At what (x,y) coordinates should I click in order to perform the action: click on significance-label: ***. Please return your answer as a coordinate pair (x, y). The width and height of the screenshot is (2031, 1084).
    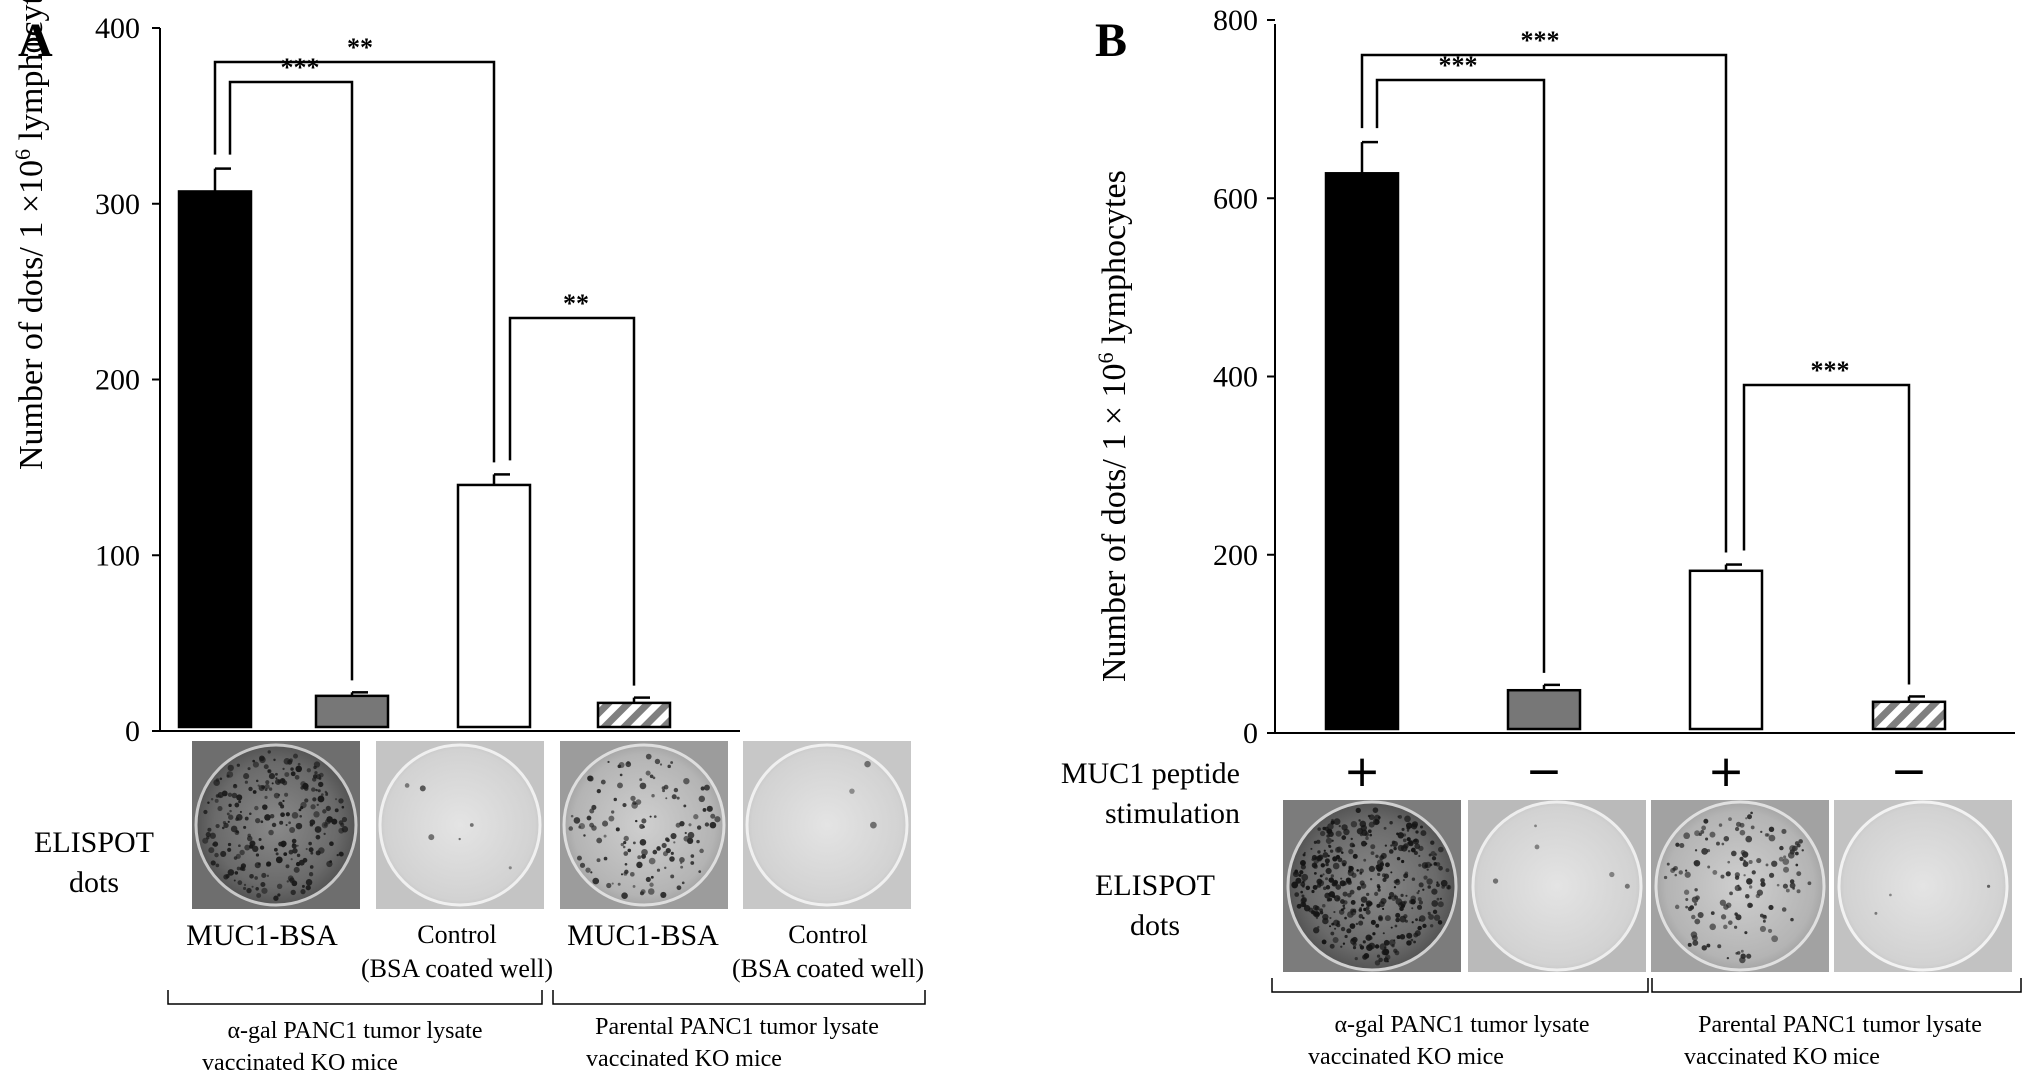
    Looking at the image, I should click on (1830, 370).